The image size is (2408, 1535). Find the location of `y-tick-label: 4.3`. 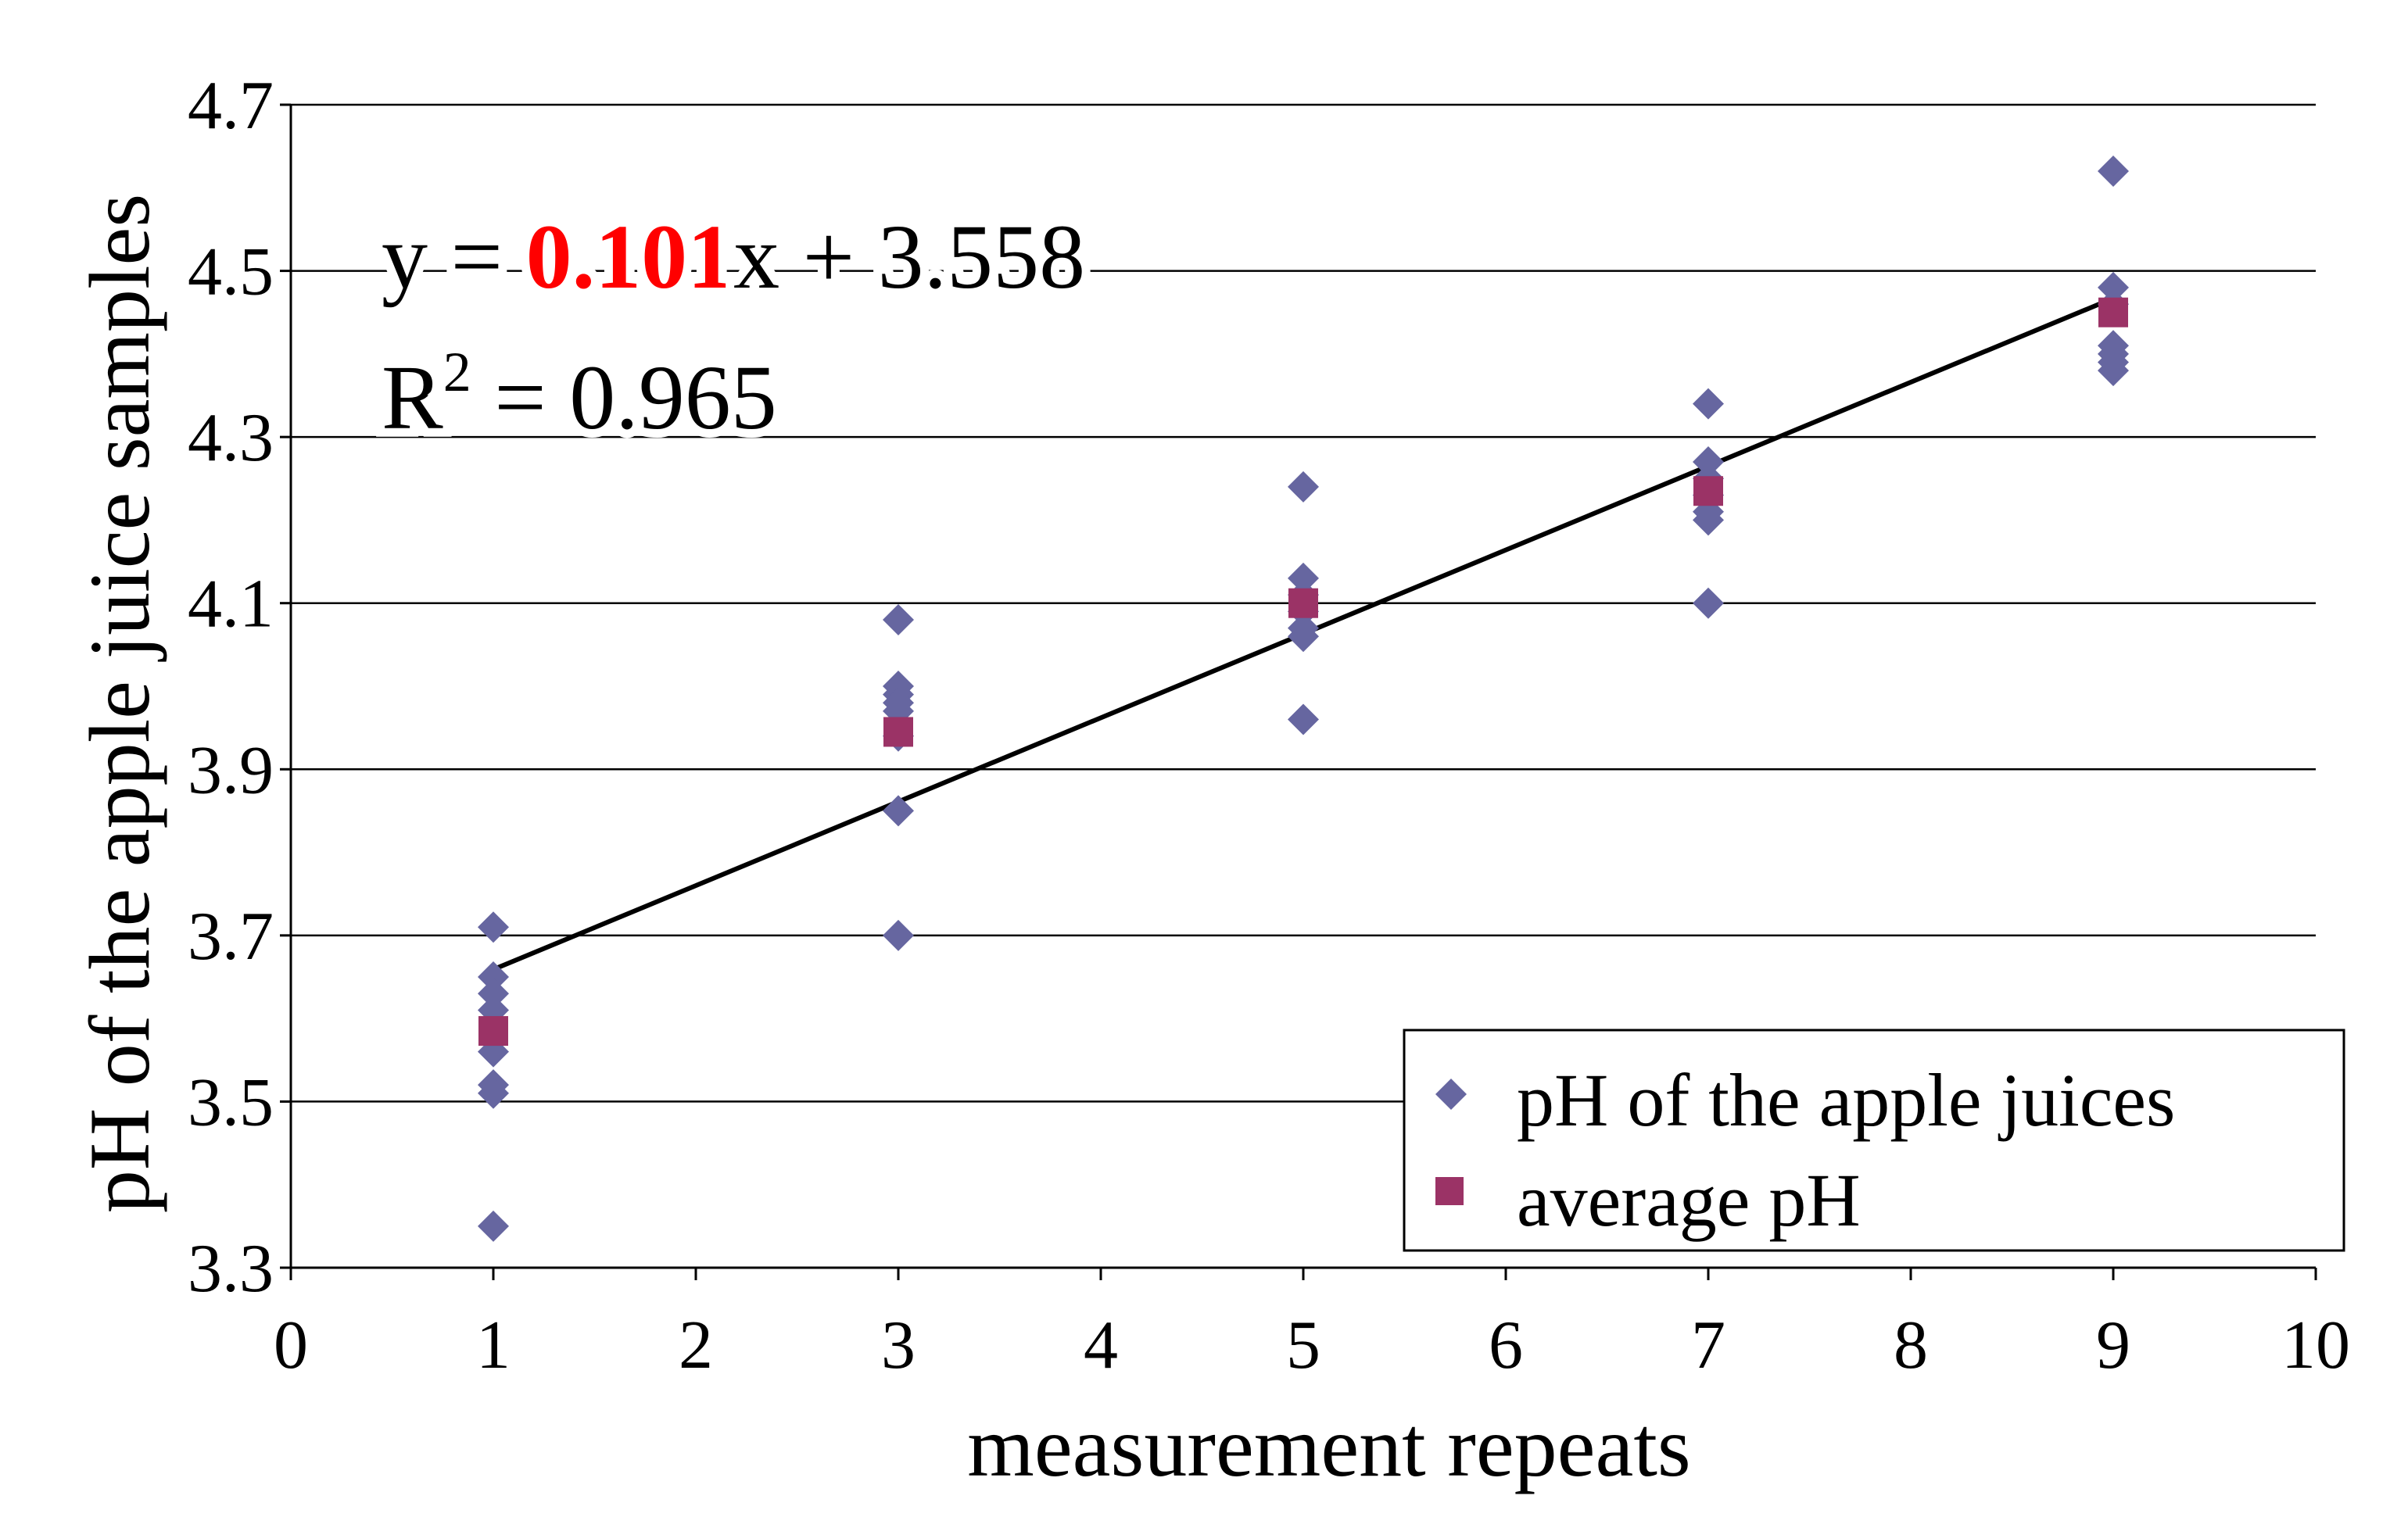

y-tick-label: 4.3 is located at coordinates (231, 438).